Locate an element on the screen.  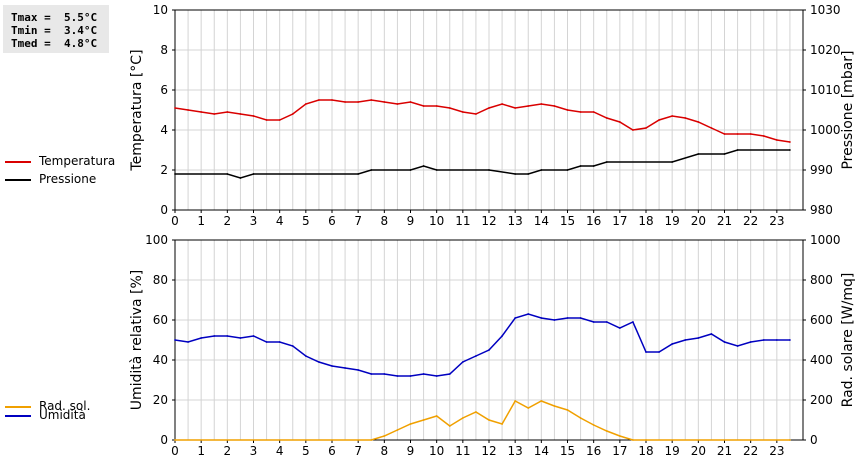
legend-temperatura-swatch is located at coordinates (18, 162).